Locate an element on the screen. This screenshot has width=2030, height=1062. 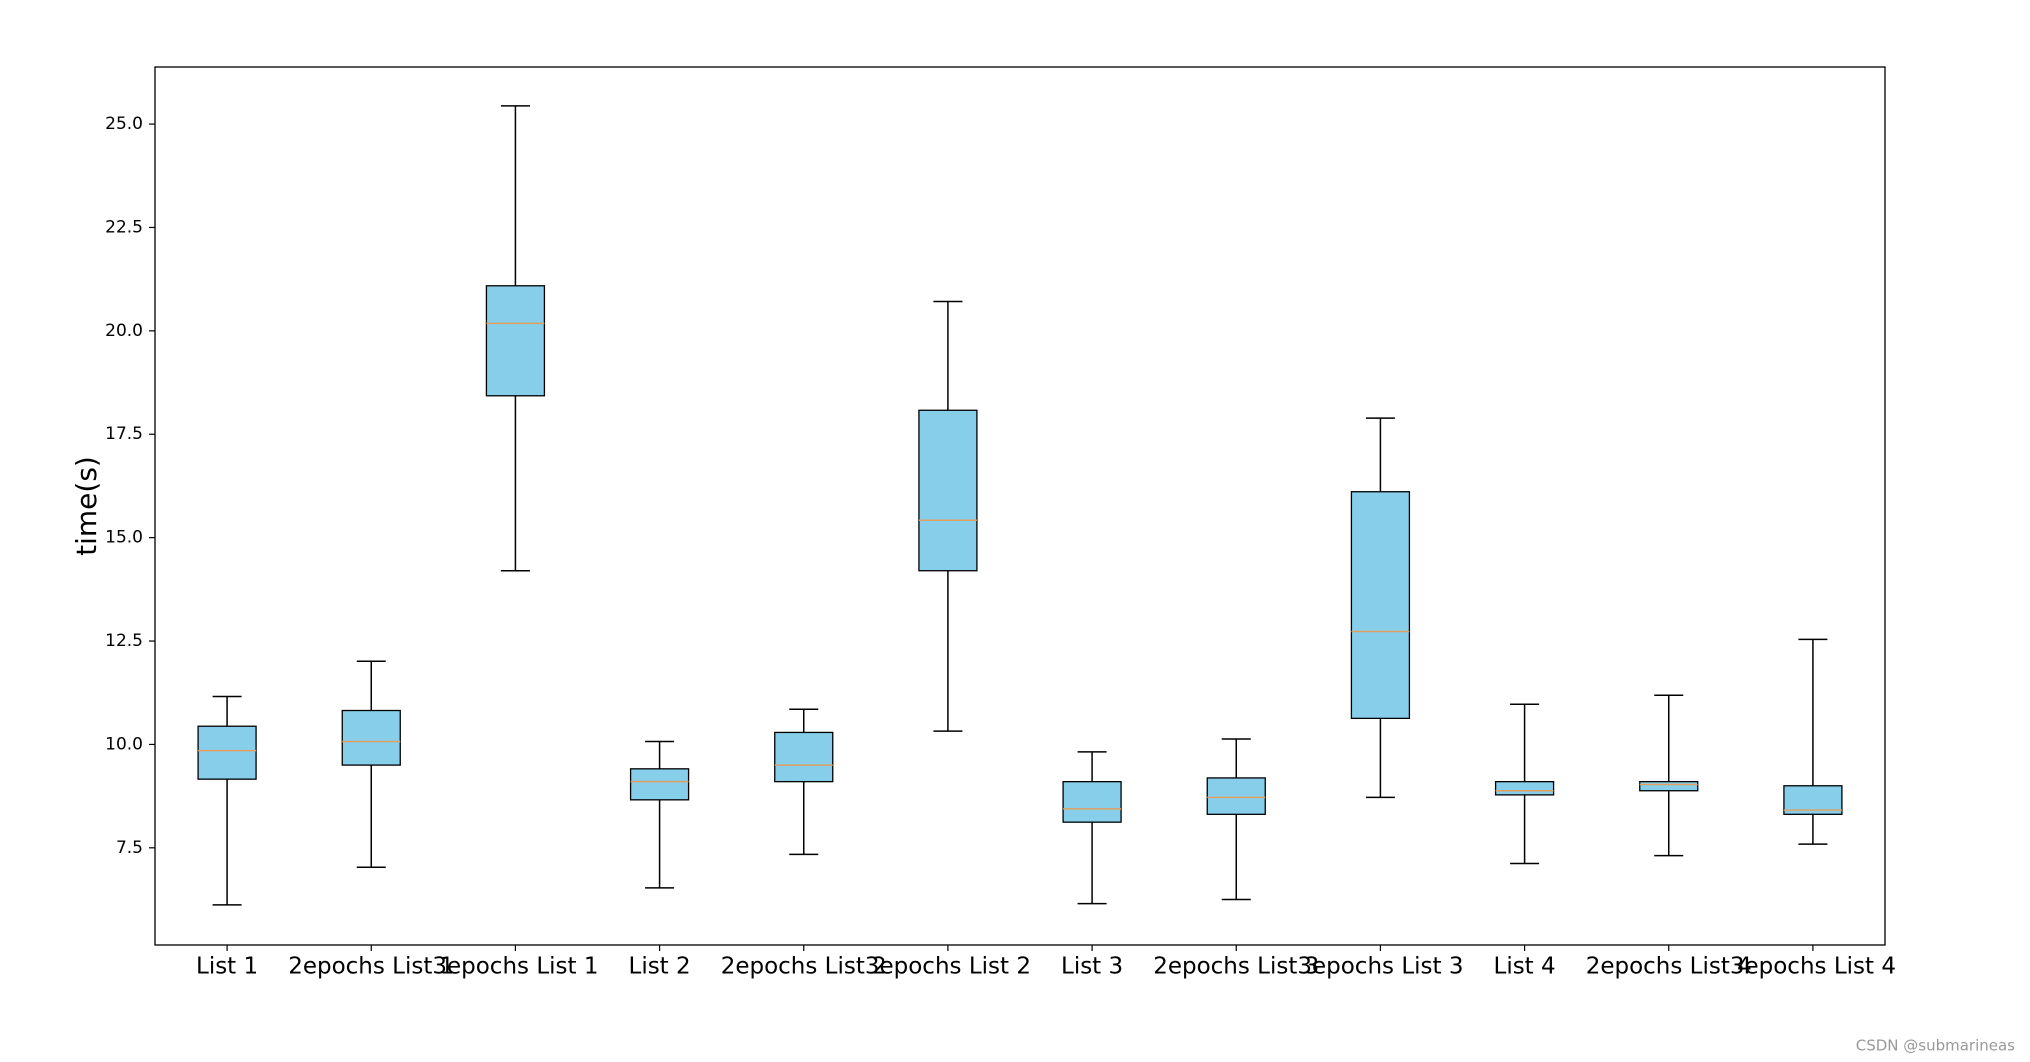
x-tick-label: 3epochs List 2 is located at coordinates (948, 967).